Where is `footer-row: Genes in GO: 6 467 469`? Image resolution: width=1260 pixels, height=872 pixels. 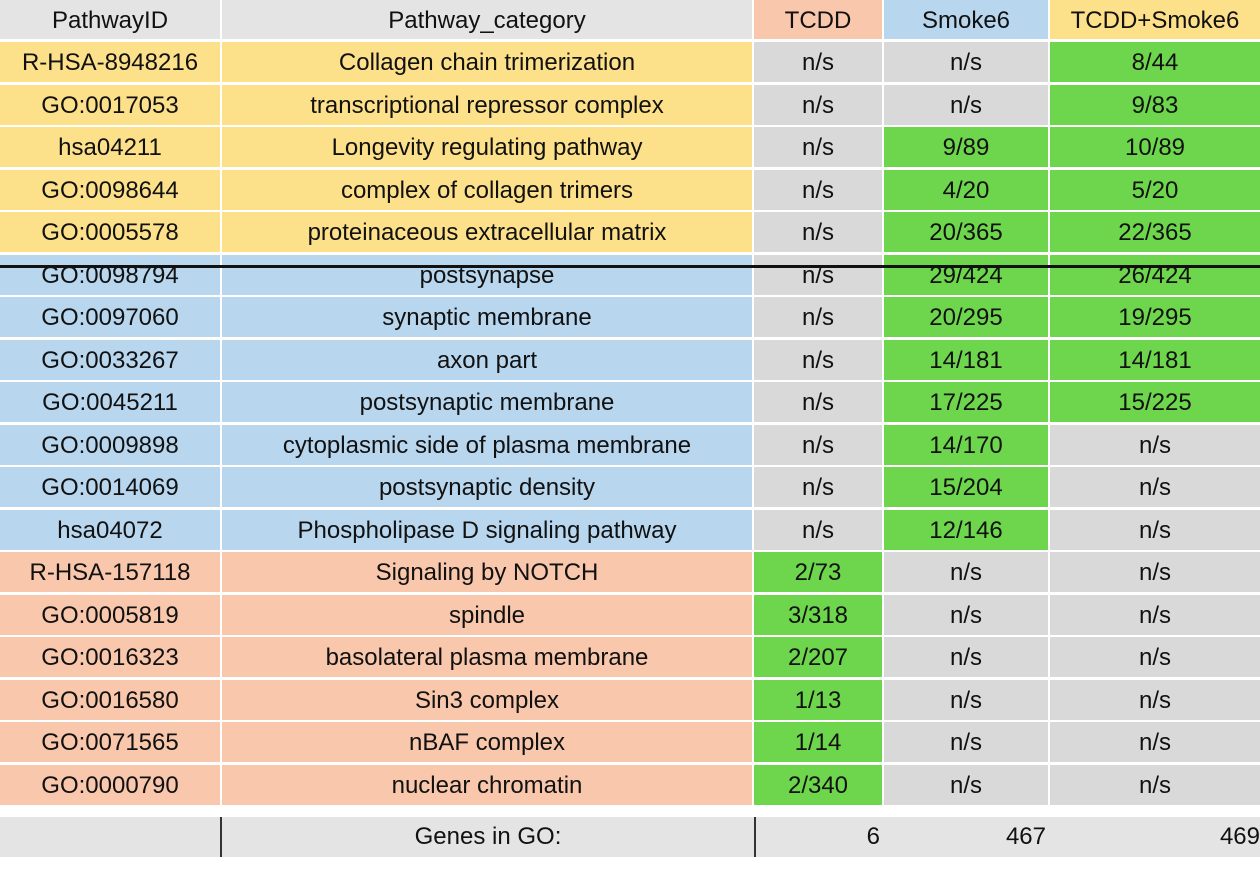
footer-row: Genes in GO: 6 467 469 is located at coordinates (630, 837).